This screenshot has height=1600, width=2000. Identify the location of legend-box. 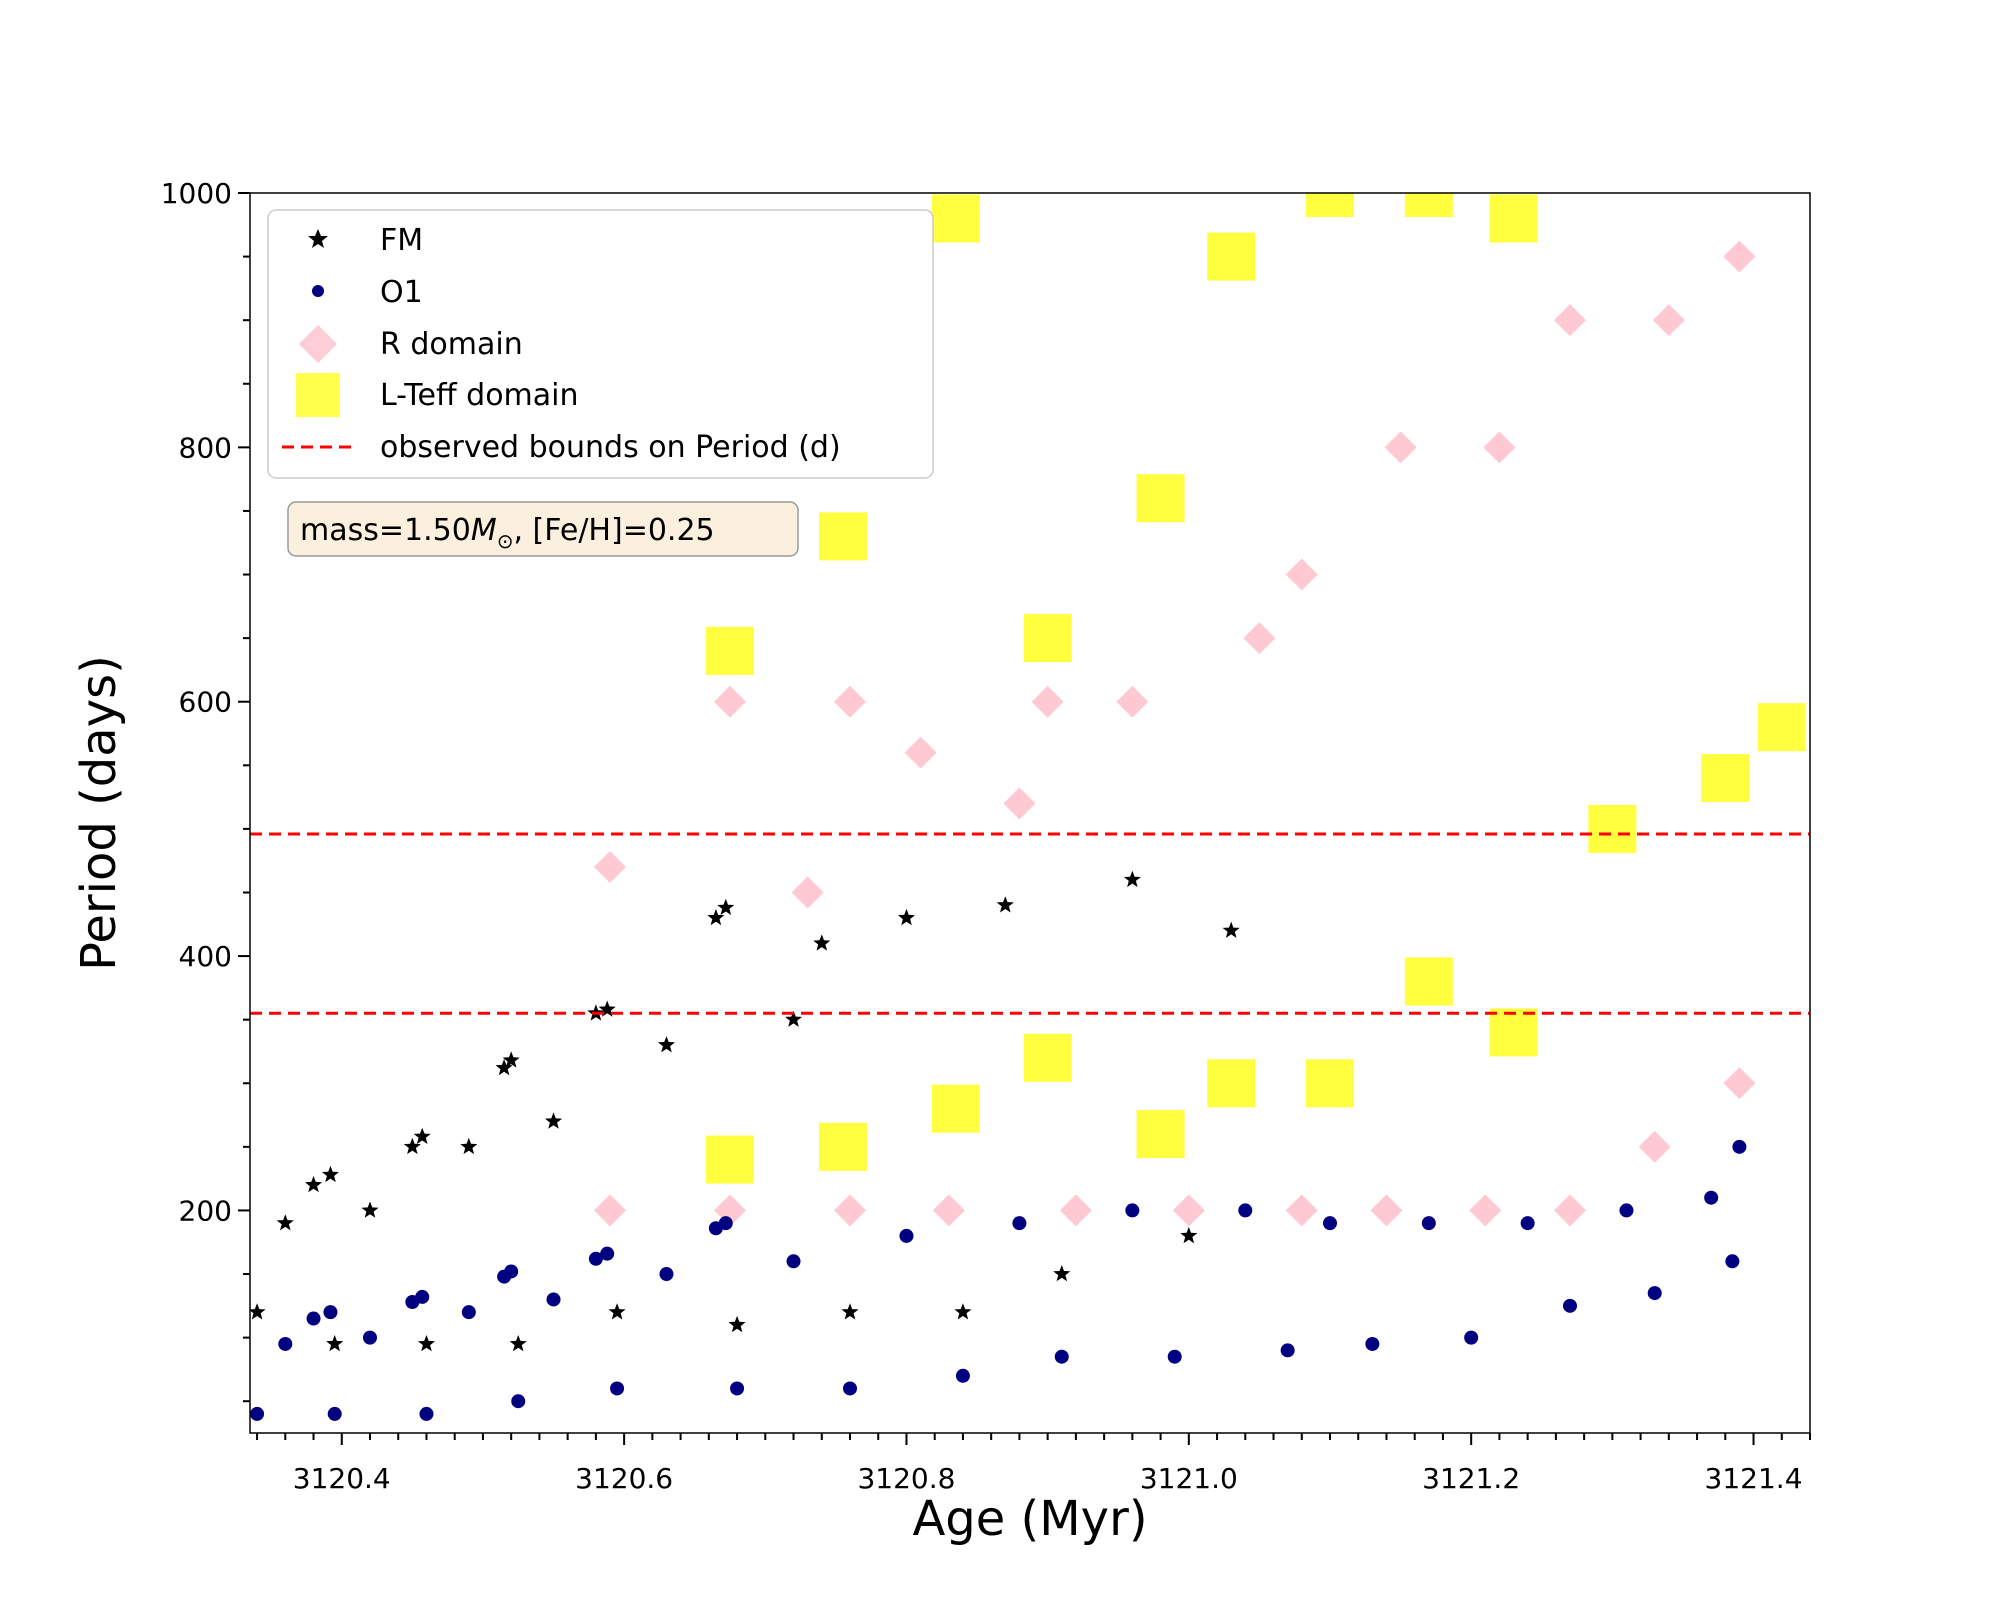
(600, 344).